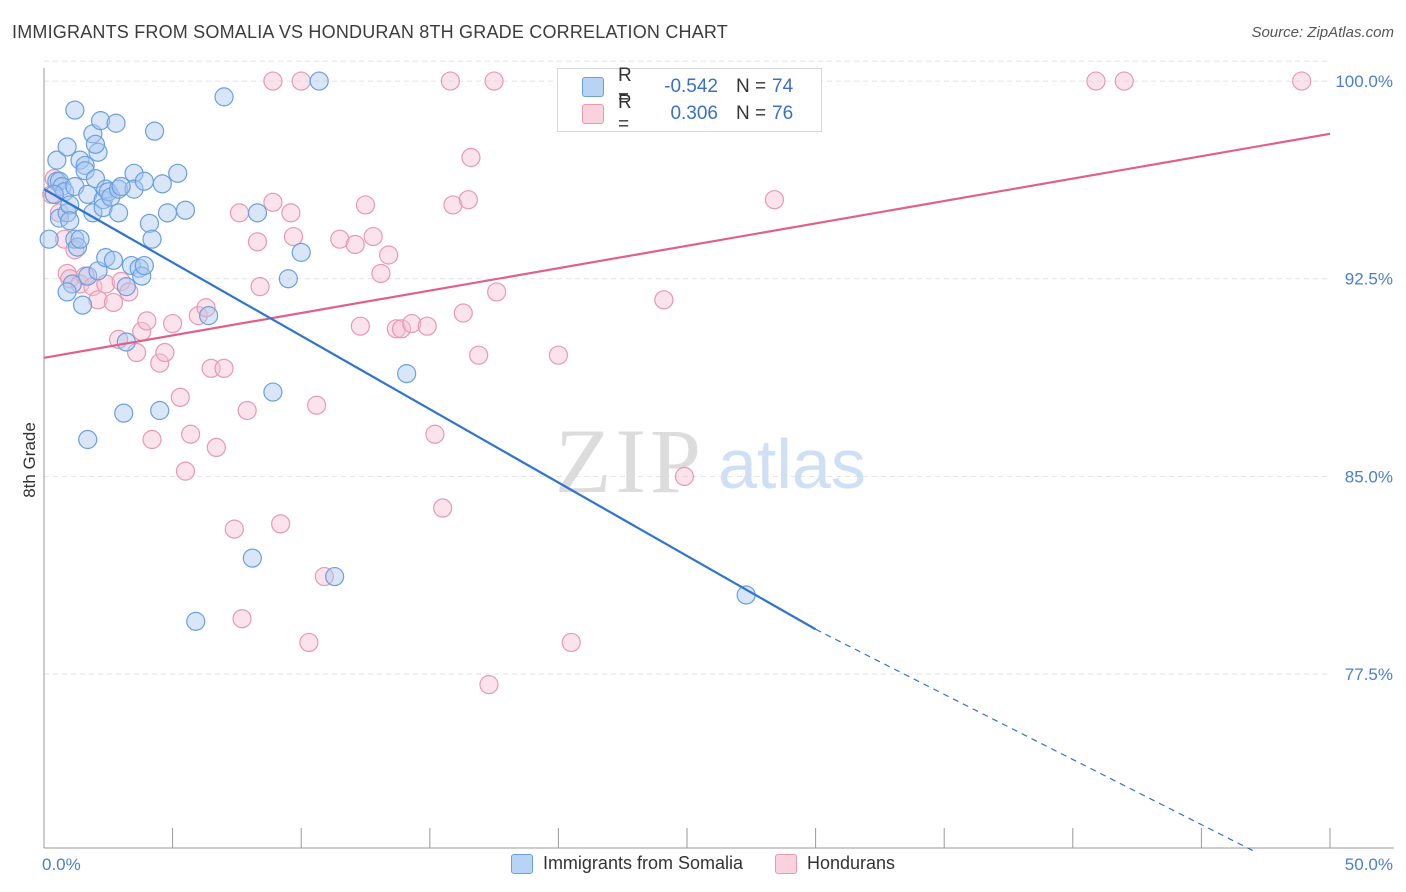 The height and width of the screenshot is (892, 1406). Describe the element at coordinates (1322, 32) in the screenshot. I see `source-credit: Source: ZipAtlas.com` at that location.